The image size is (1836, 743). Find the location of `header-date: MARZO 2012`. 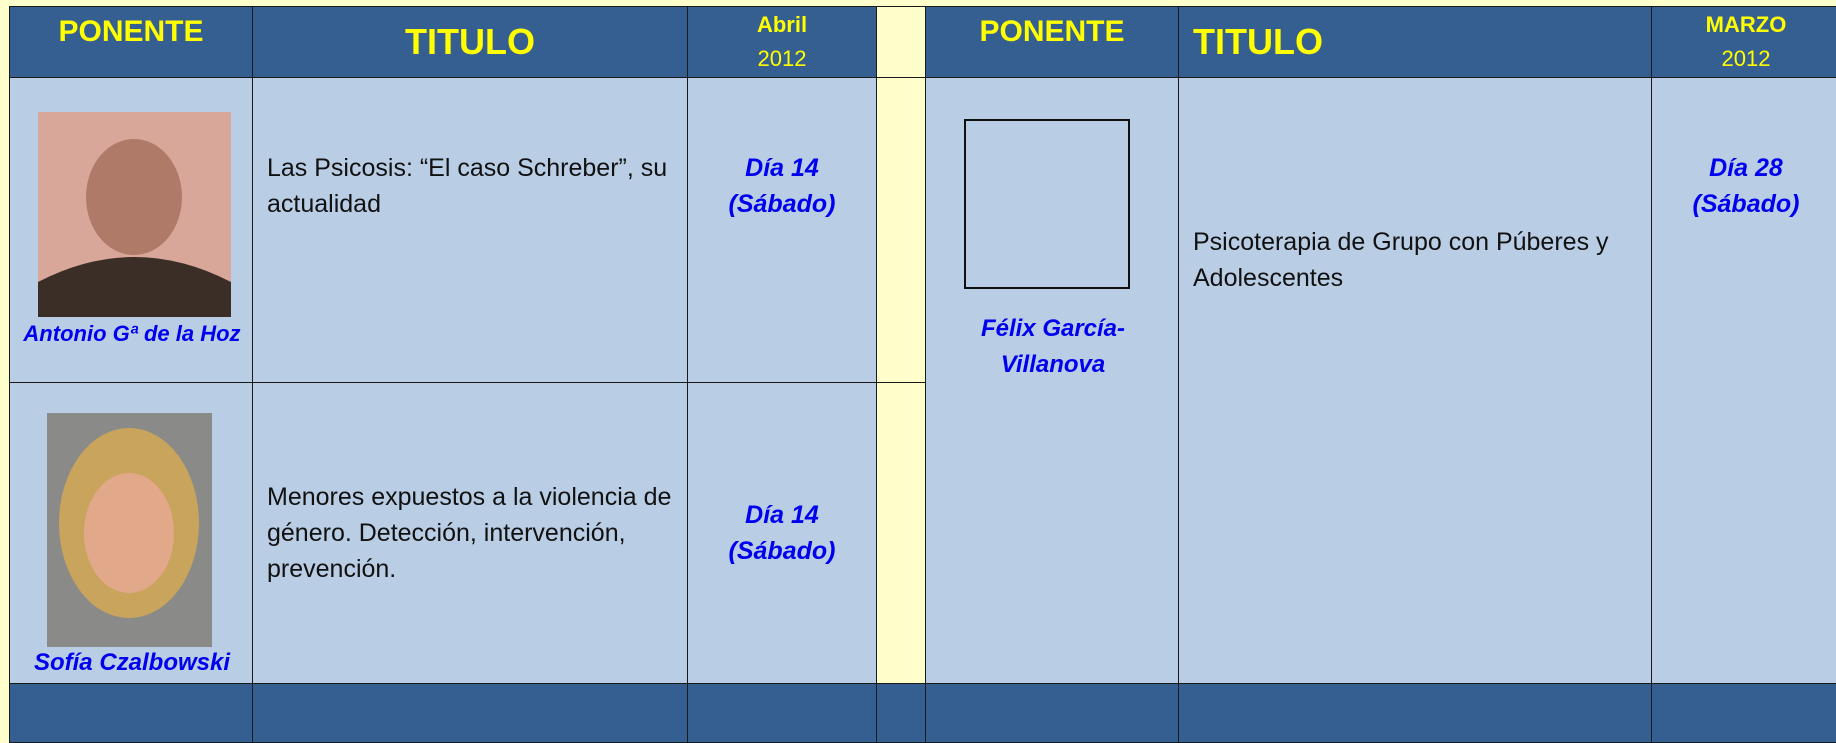

header-date: MARZO 2012 is located at coordinates (1743, 42).